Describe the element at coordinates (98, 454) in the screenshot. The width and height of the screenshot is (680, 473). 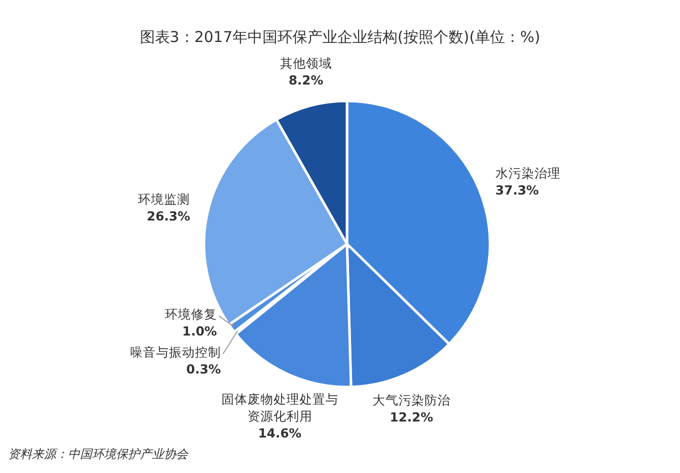
I see `annotation: 资料来源：中国环境保护产业协会` at that location.